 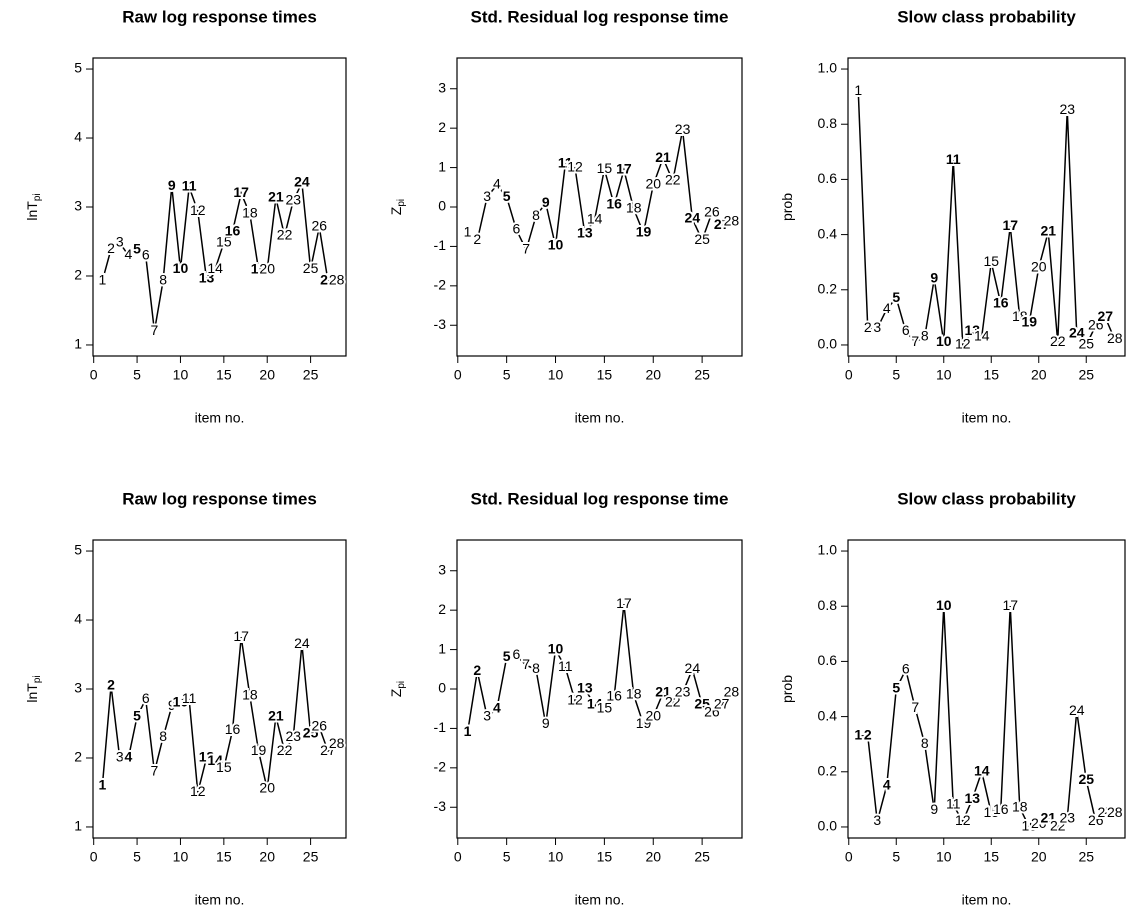 I want to click on y-tick-label: 5, so click(x=78, y=68).